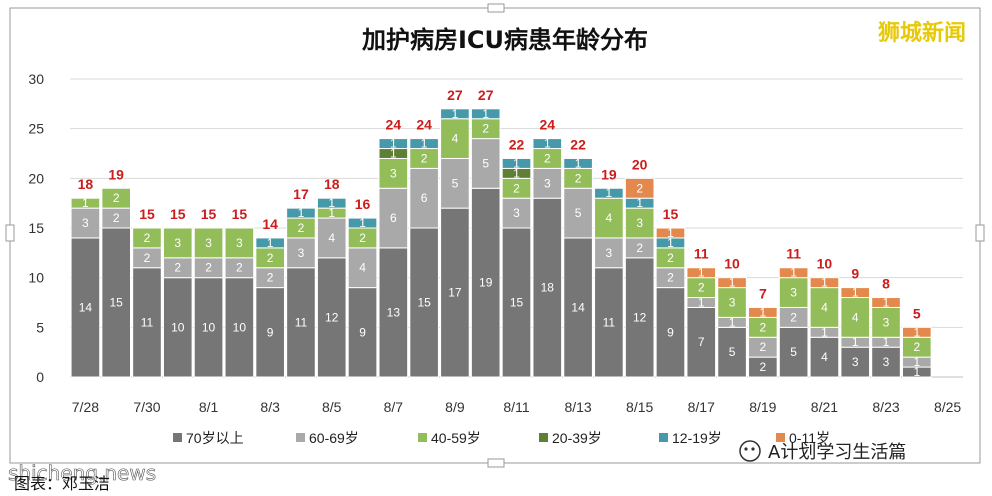 The image size is (992, 496). What do you see at coordinates (639, 407) in the screenshot?
I see `x-tick-label: 8/15` at bounding box center [639, 407].